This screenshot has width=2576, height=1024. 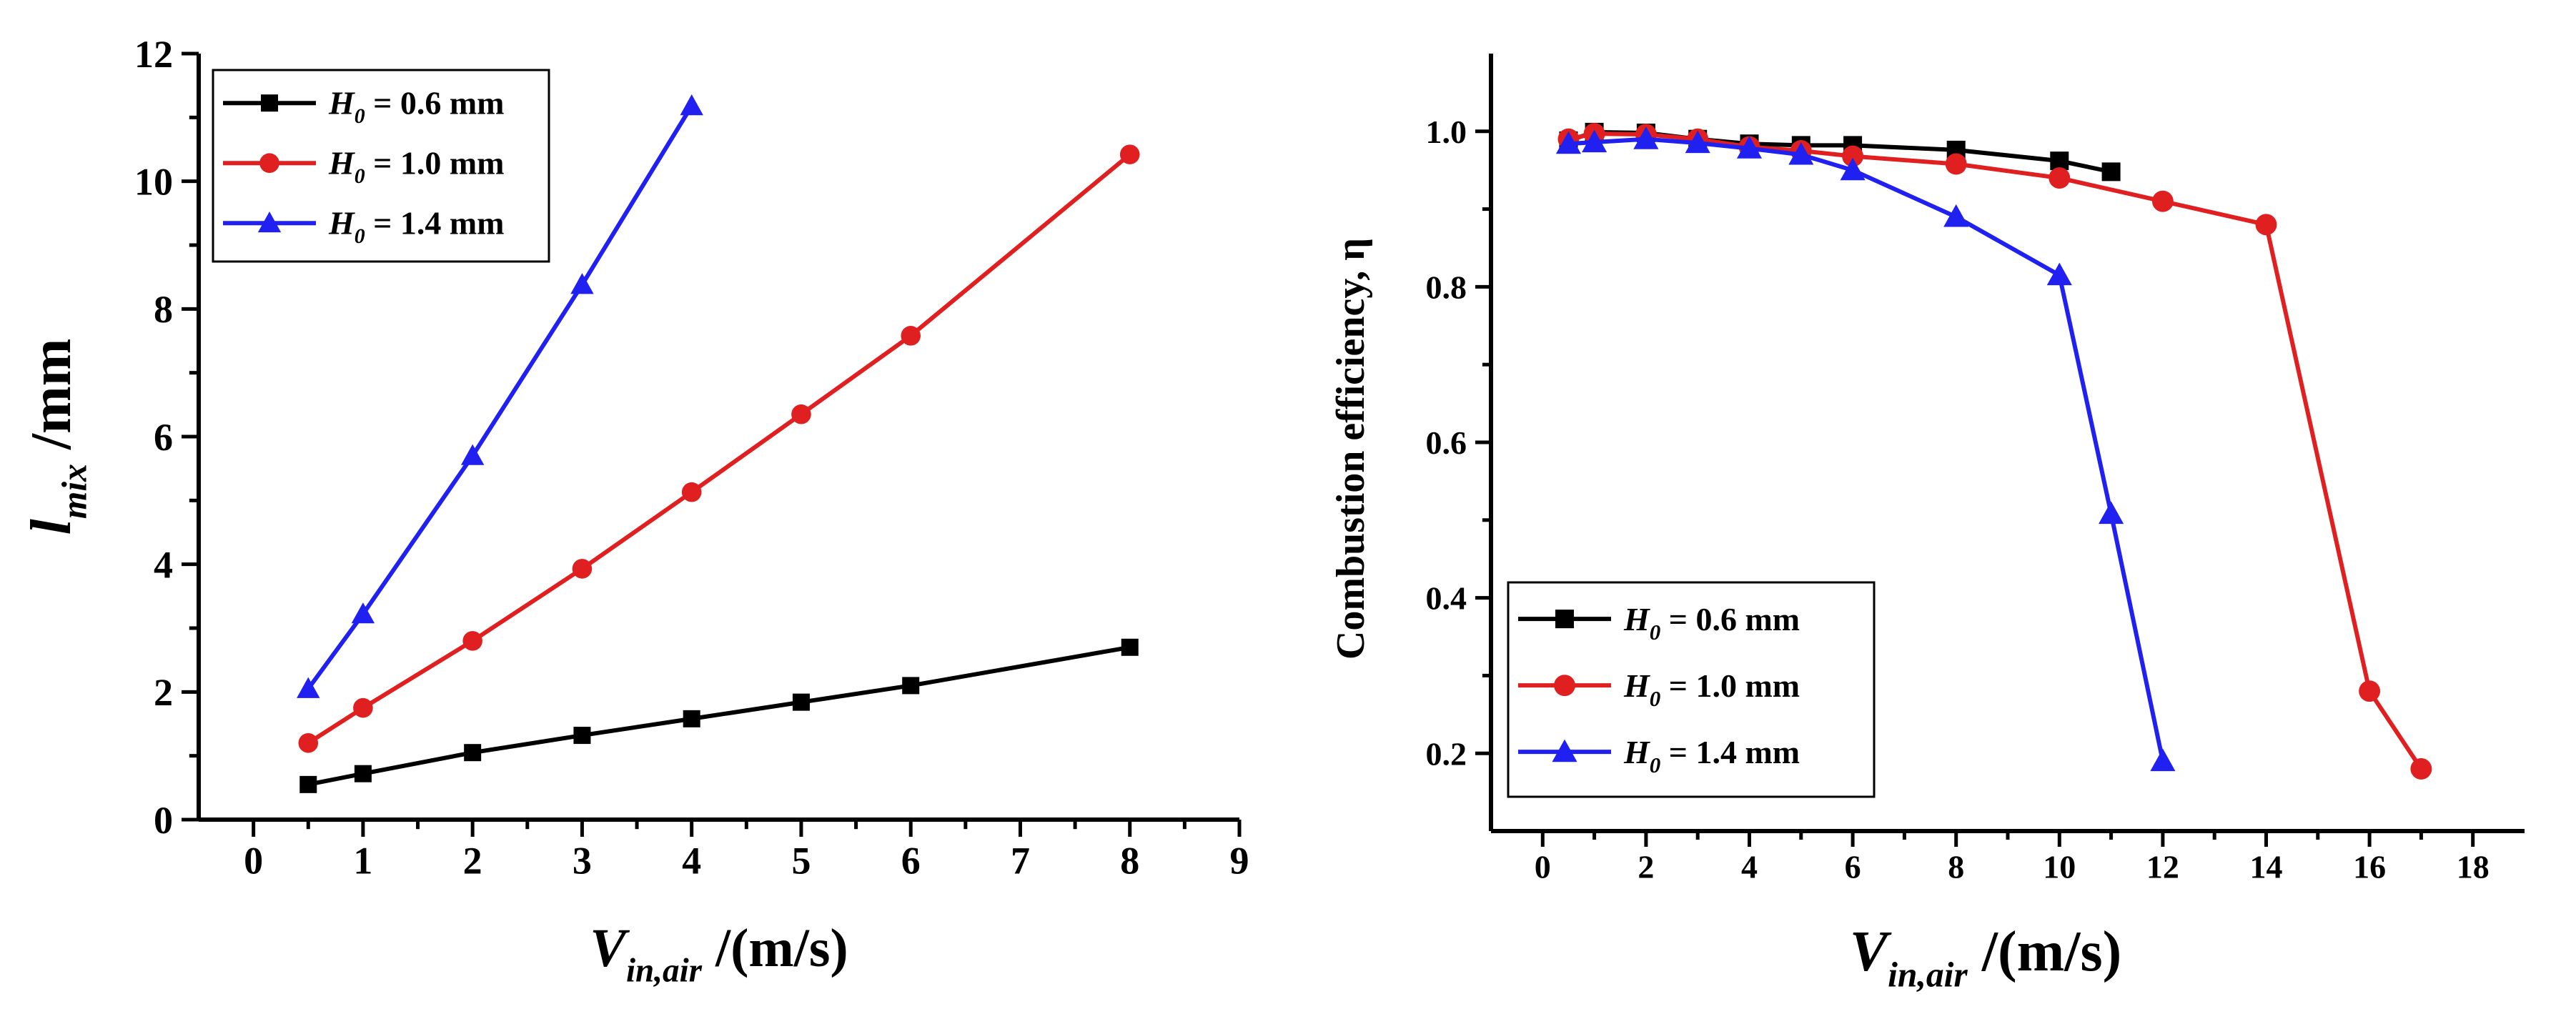 What do you see at coordinates (801, 860) in the screenshot?
I see `x-tick-label: 5` at bounding box center [801, 860].